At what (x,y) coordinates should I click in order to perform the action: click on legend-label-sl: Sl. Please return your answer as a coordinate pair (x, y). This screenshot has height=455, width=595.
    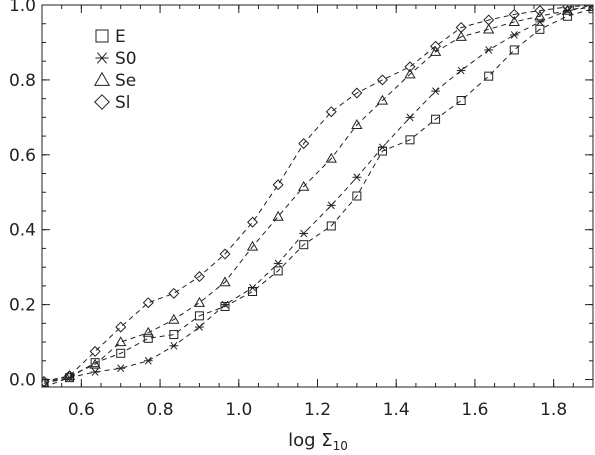
    Looking at the image, I should click on (123, 103).